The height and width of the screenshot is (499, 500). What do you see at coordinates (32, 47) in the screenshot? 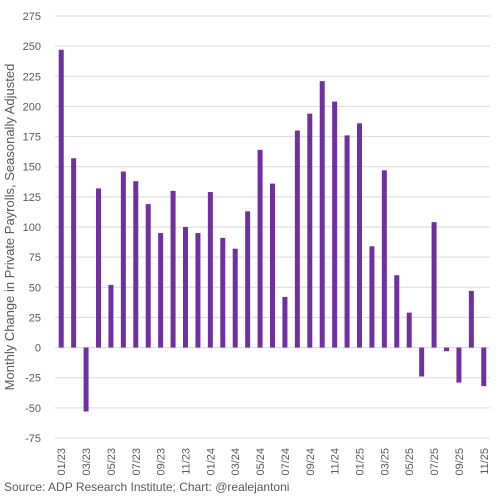
I see `y-tick-label: 250` at bounding box center [32, 47].